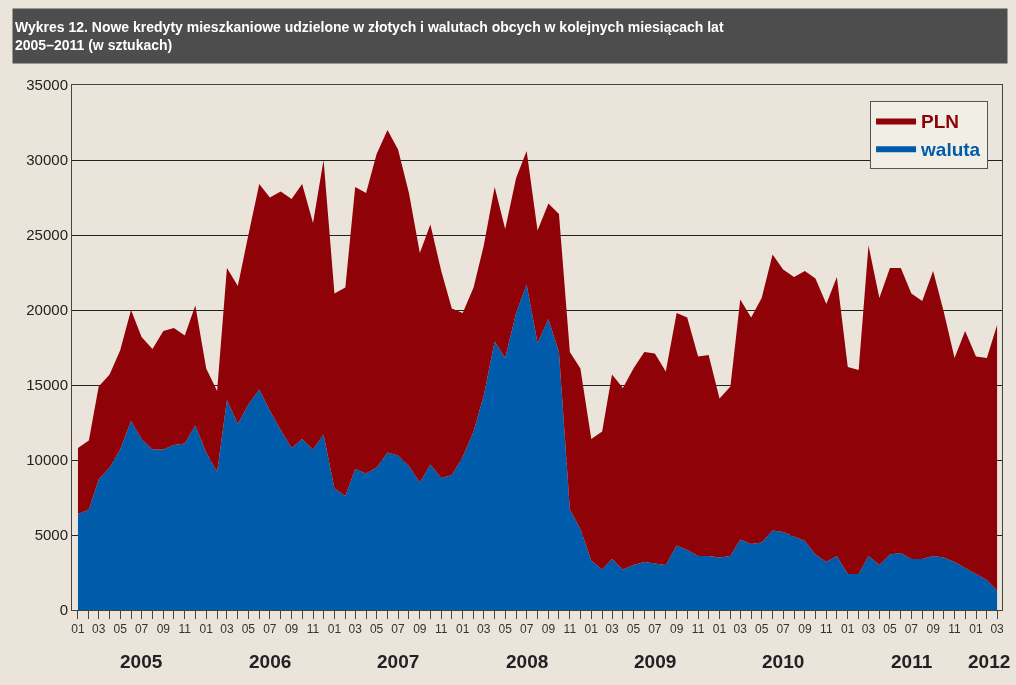 Image resolution: width=1016 pixels, height=685 pixels. I want to click on y-tick-label: 35000, so click(47, 85).